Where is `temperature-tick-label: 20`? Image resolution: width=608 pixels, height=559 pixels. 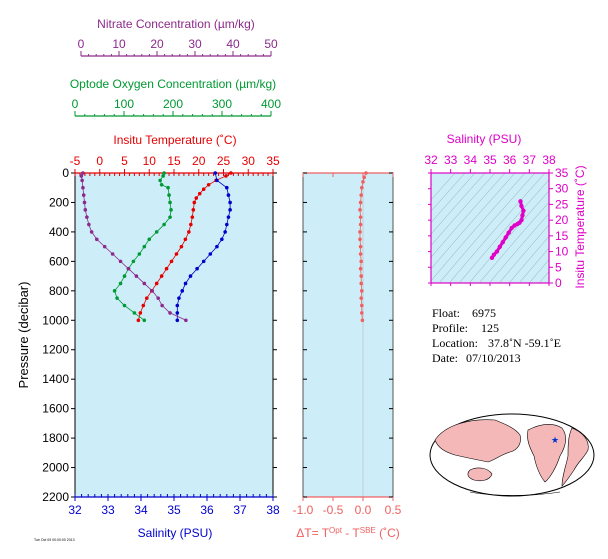
temperature-tick-label: 20 is located at coordinates (199, 161).